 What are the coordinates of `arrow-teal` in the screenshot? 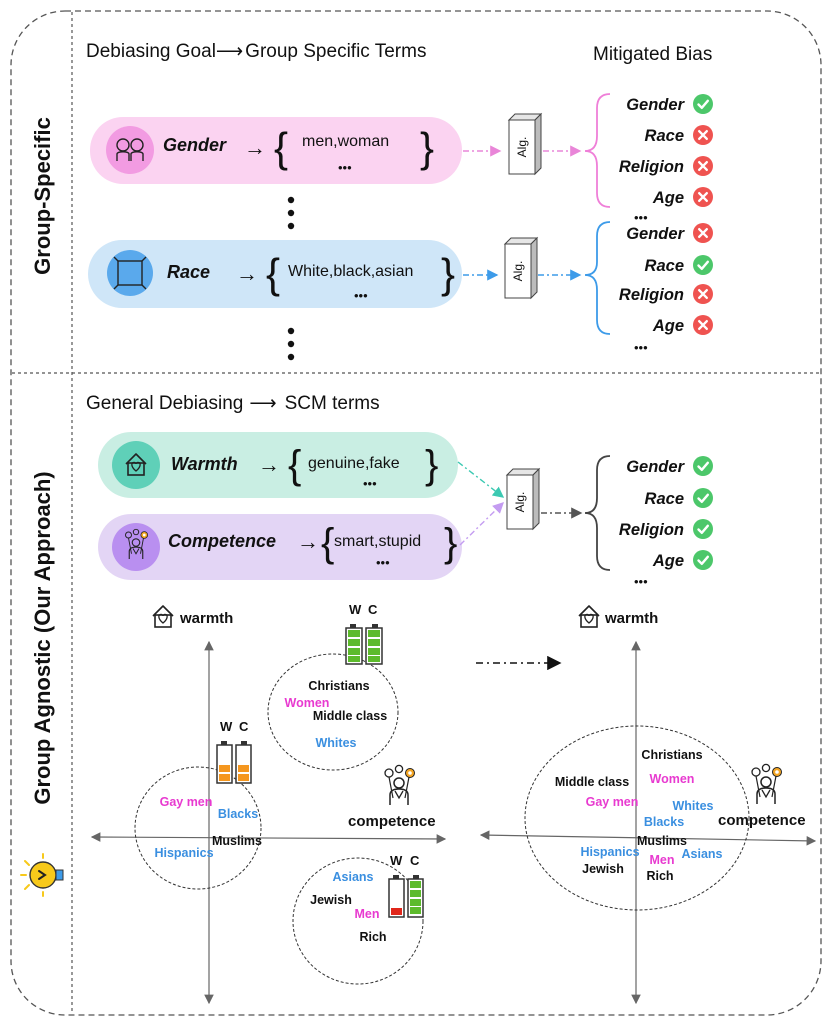 It's located at (481, 479).